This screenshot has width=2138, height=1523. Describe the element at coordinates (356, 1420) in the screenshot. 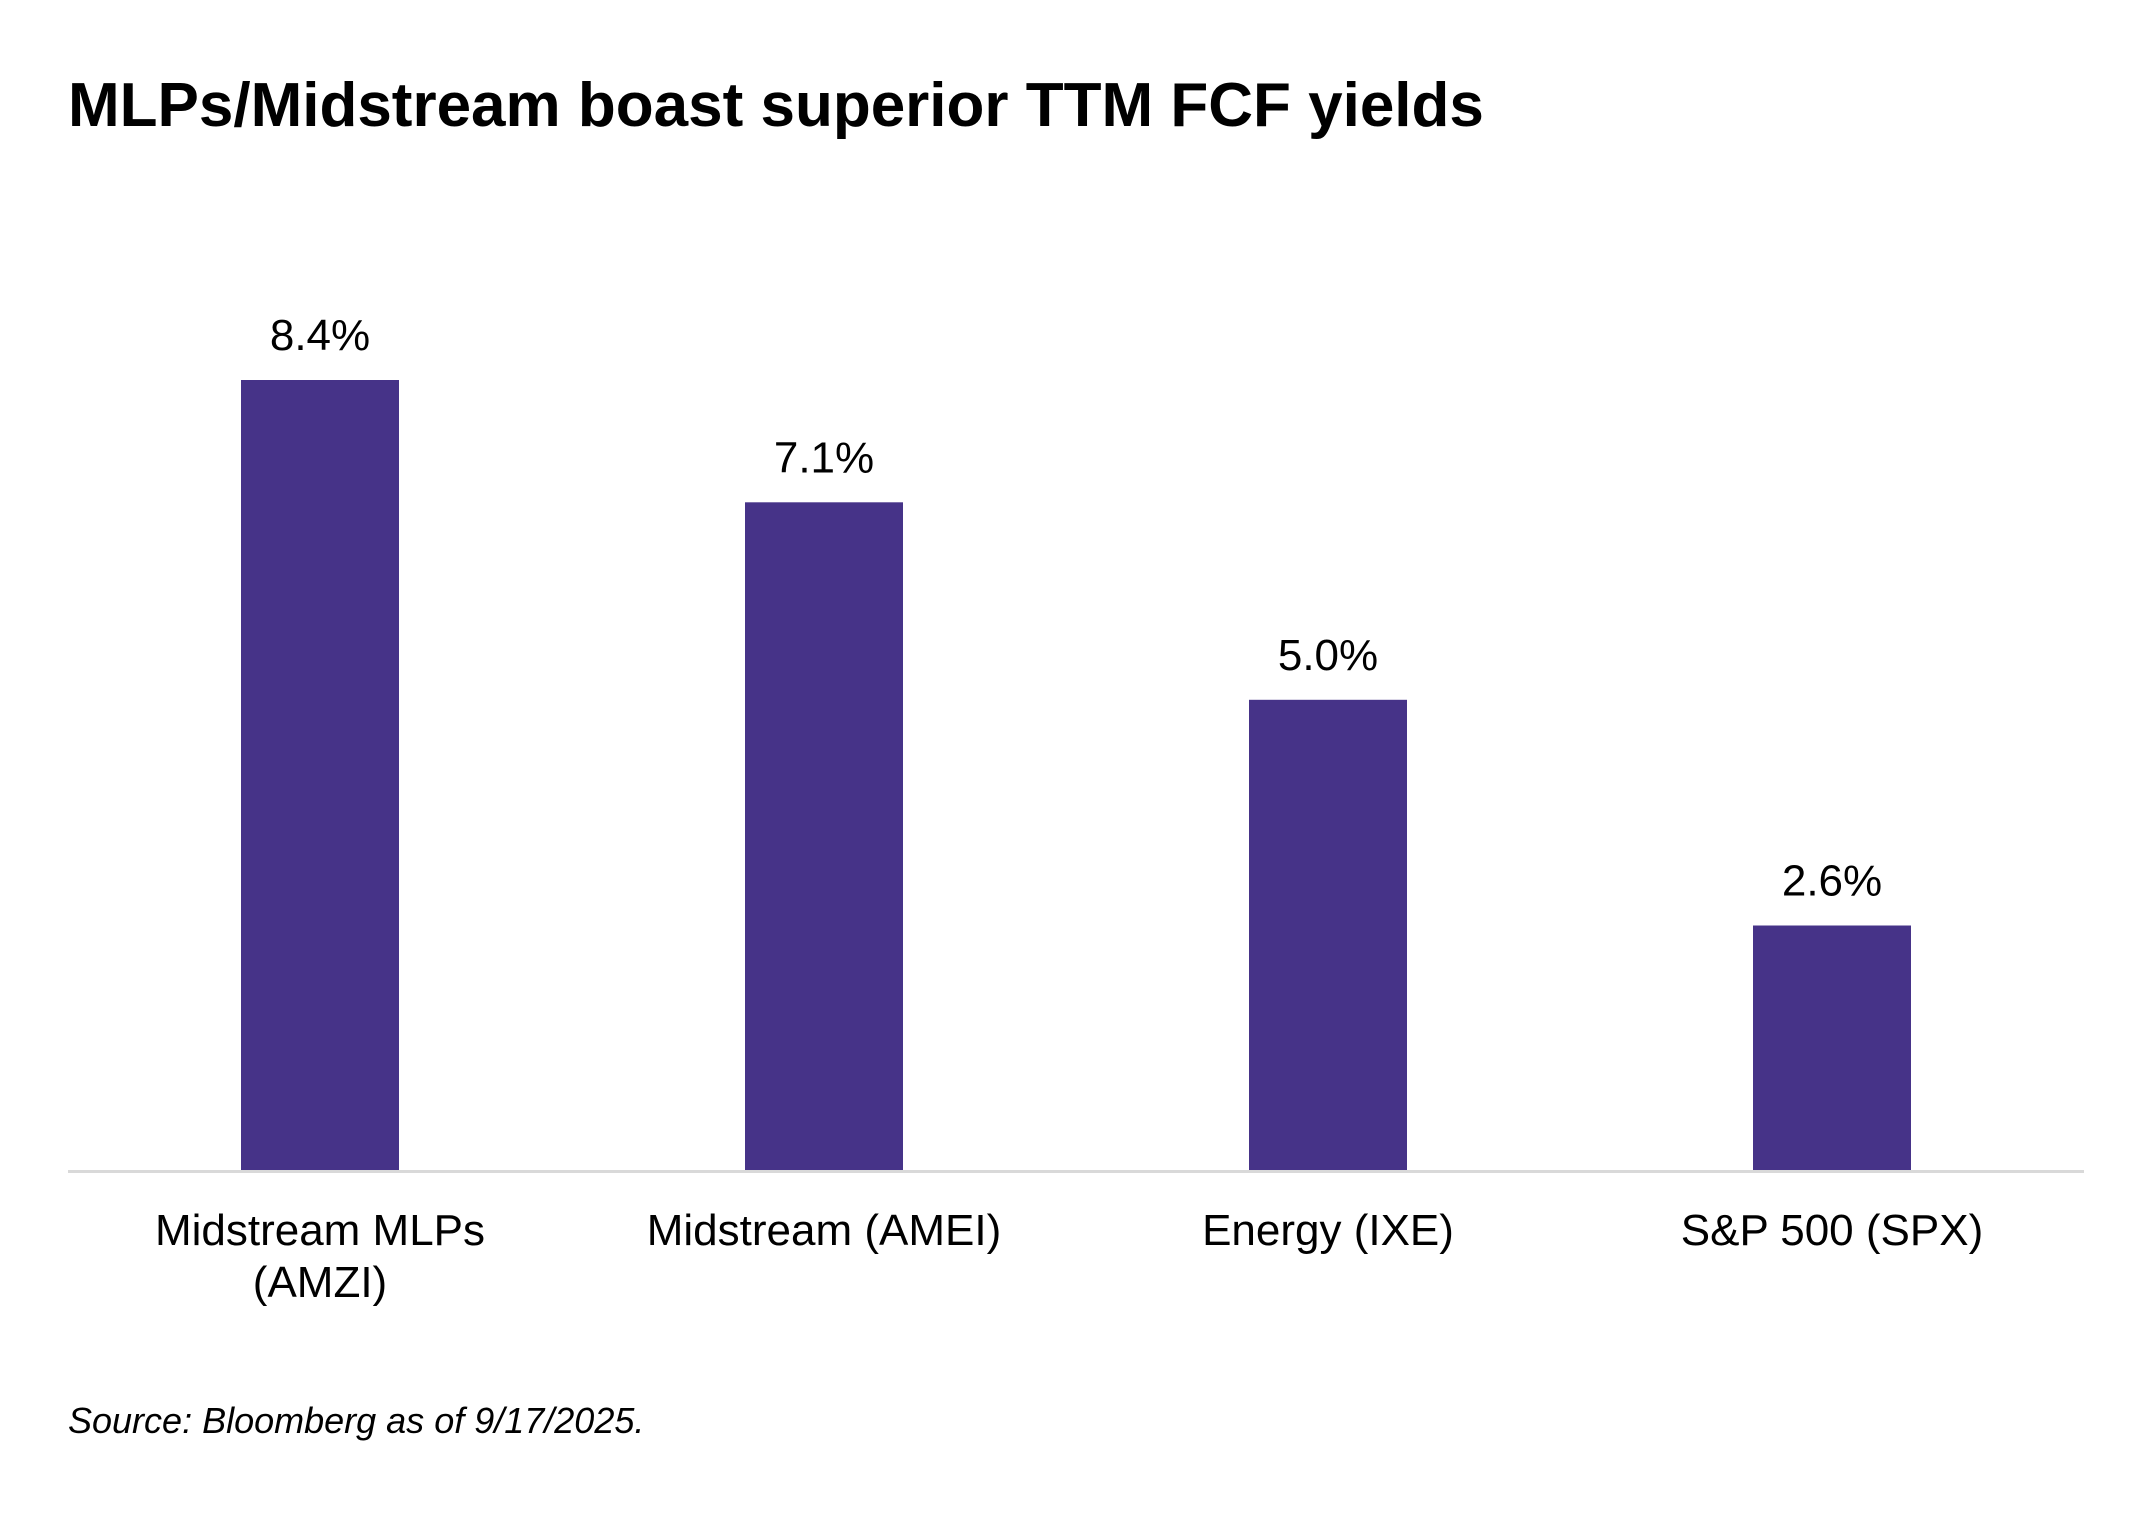

I see `source-note: Source: Bloomberg as of 9/17/2025.` at that location.